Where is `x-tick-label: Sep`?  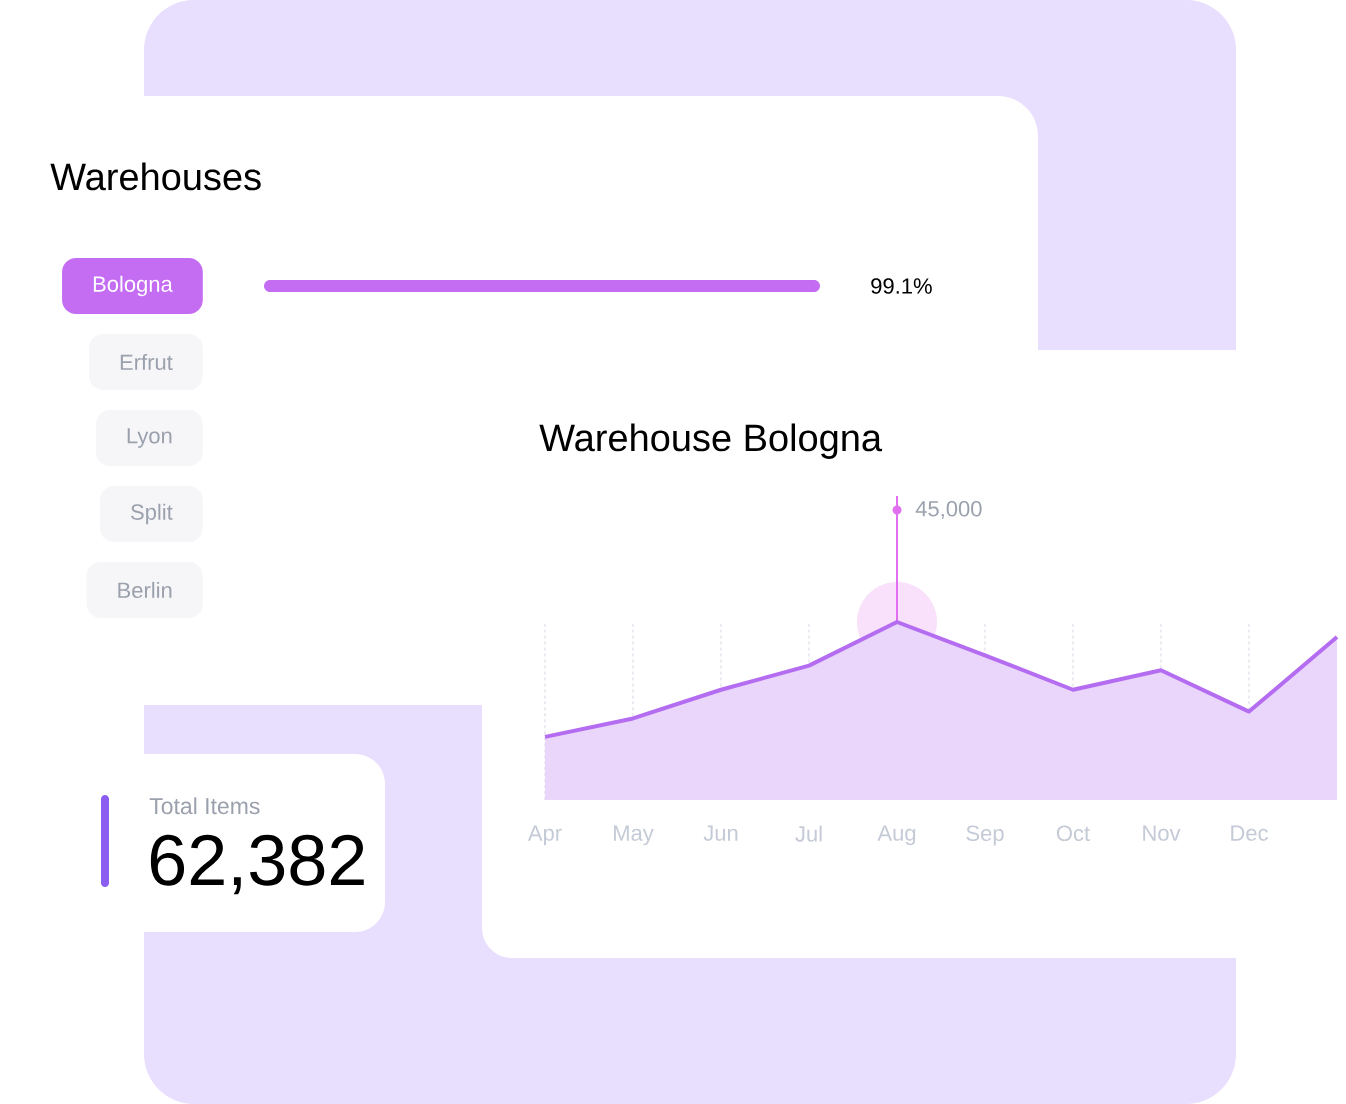
x-tick-label: Sep is located at coordinates (985, 835).